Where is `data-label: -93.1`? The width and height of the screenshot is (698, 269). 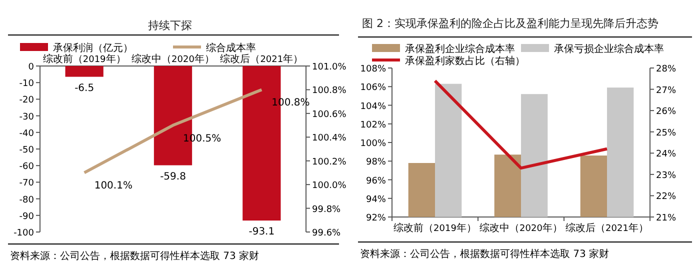
data-label: -93.1 is located at coordinates (261, 232).